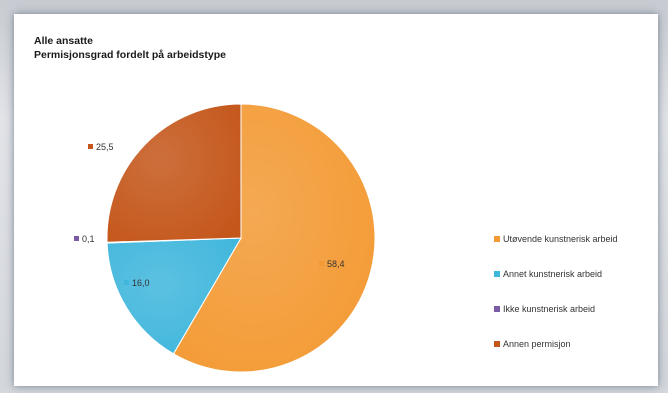 Image resolution: width=668 pixels, height=393 pixels. I want to click on data-label: 16,0, so click(141, 283).